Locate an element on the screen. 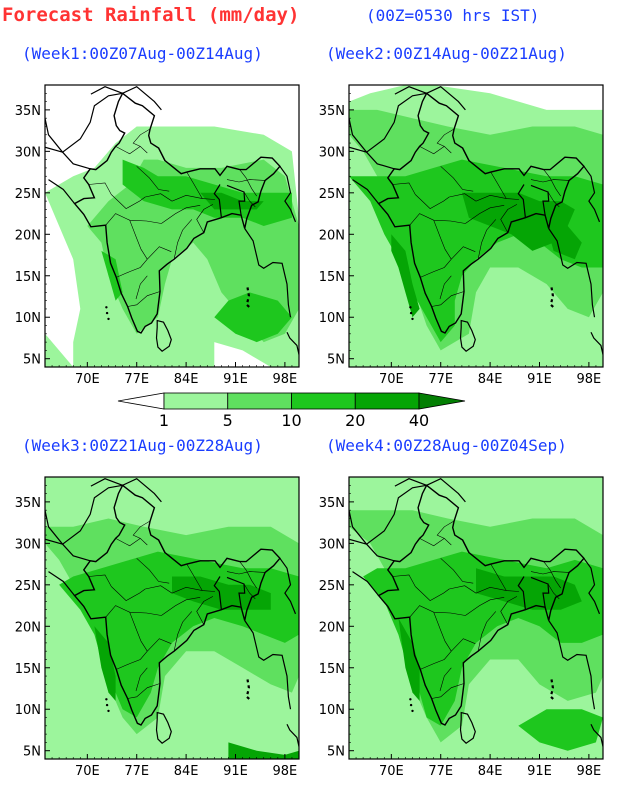 The height and width of the screenshot is (812, 618). y-tick-label: 20N is located at coordinates (28, 235).